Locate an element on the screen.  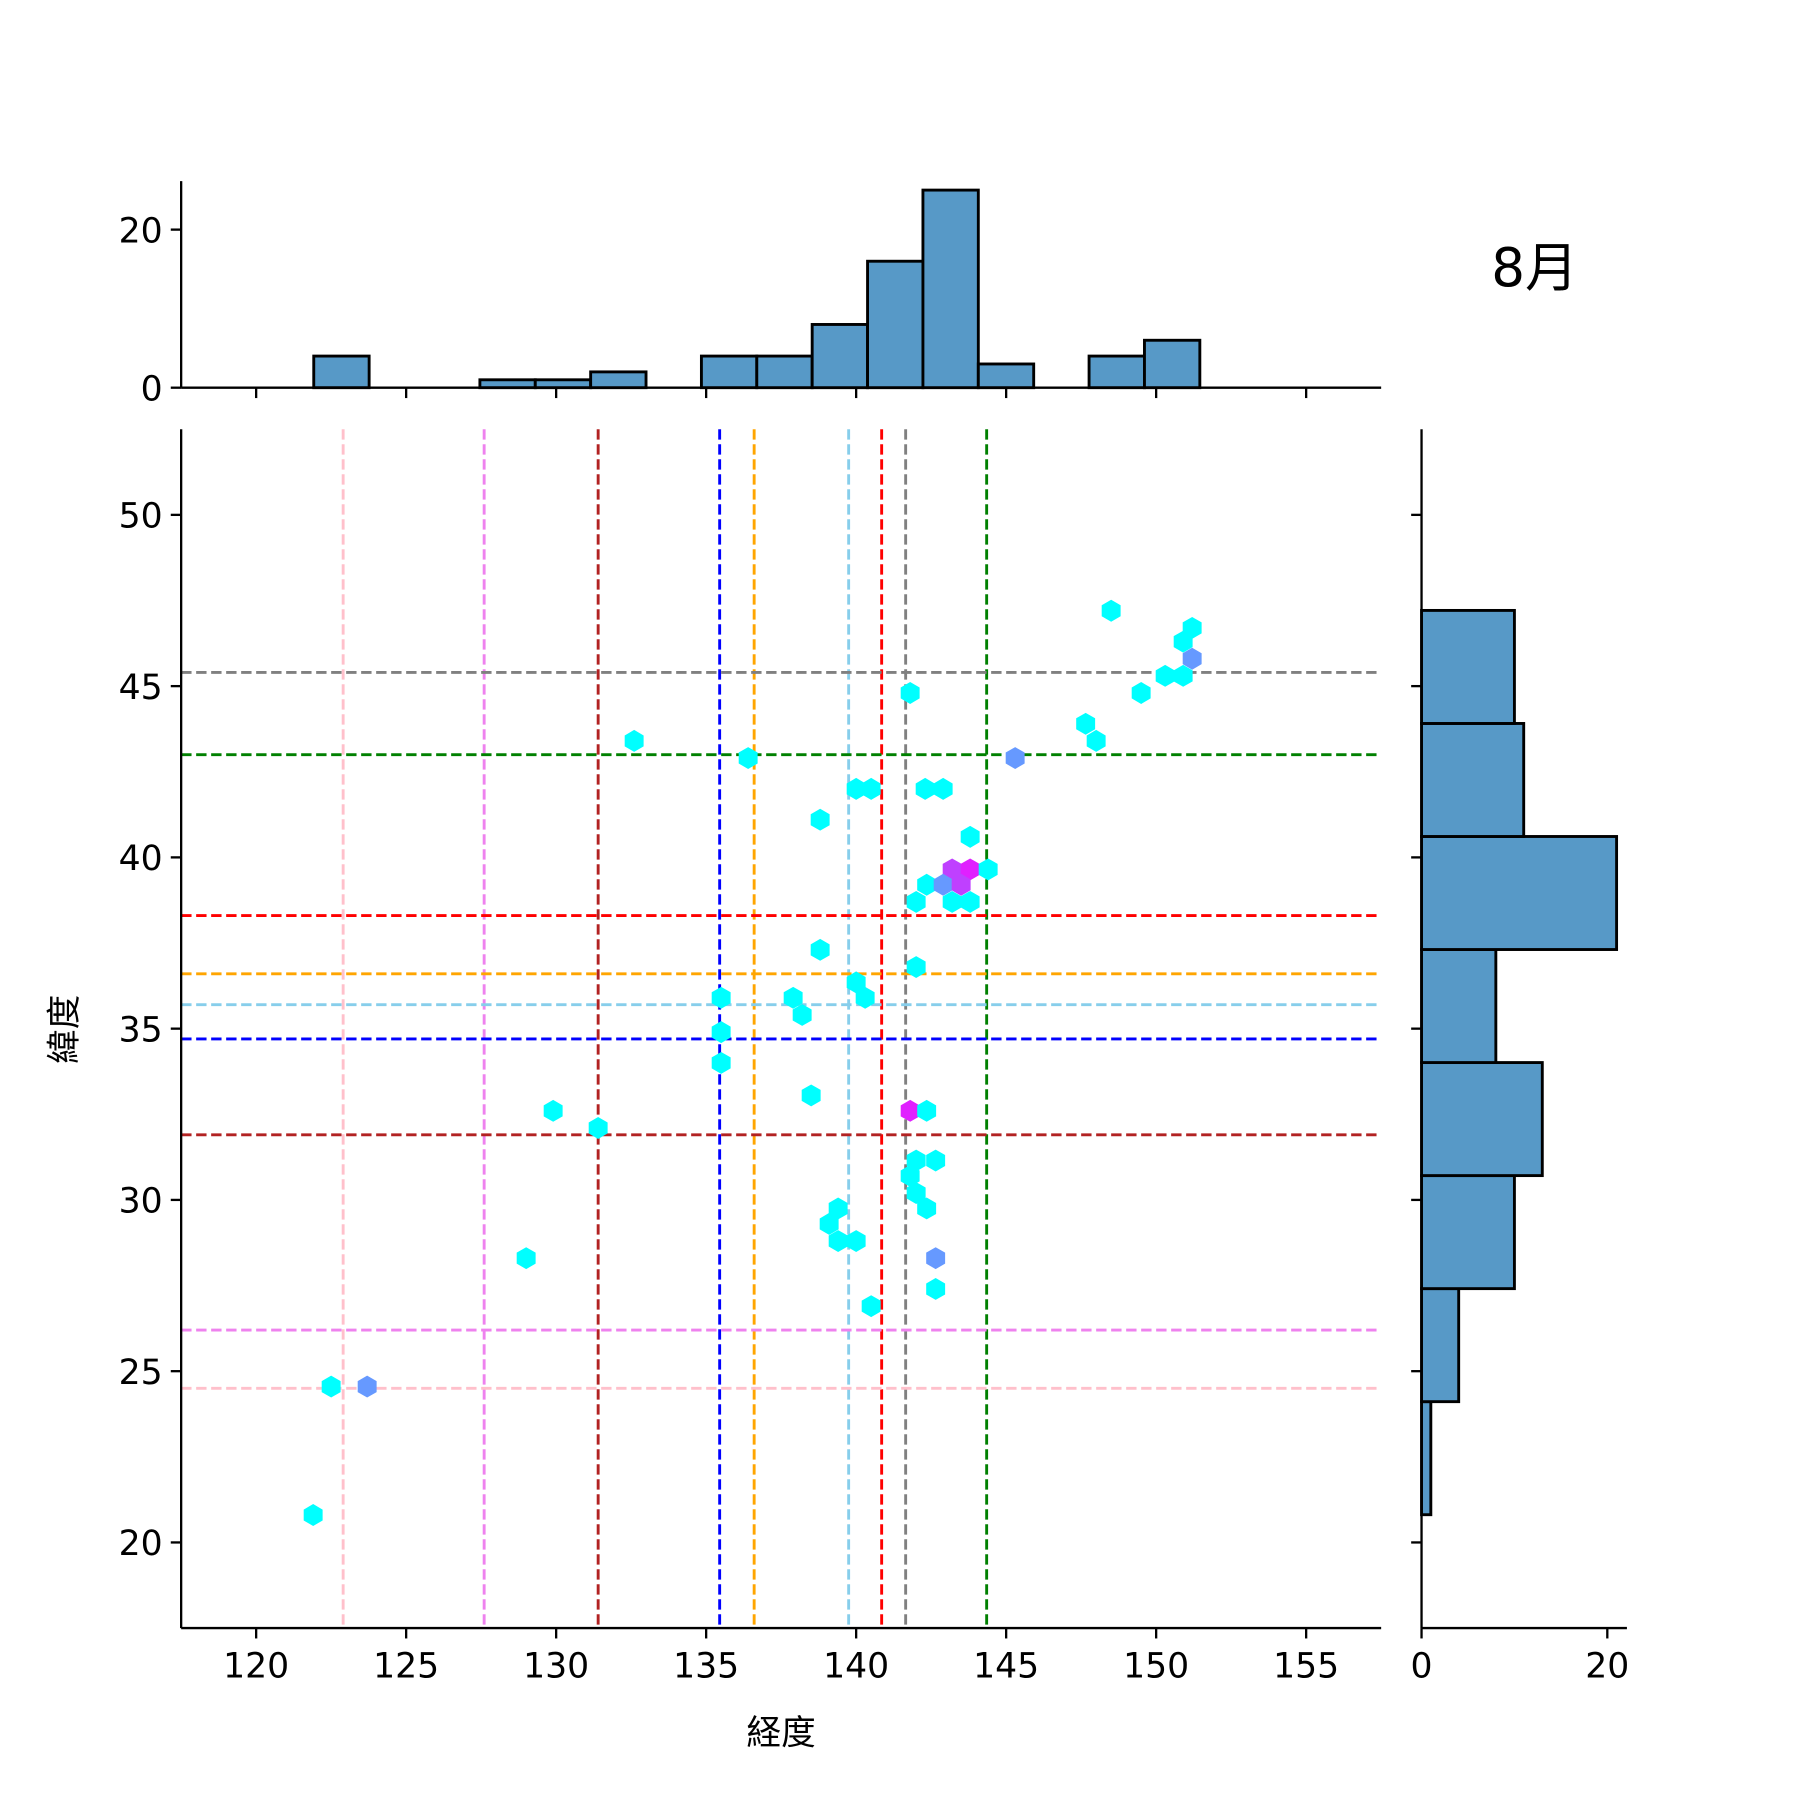
x-tick-label: 120 is located at coordinates (256, 1667).